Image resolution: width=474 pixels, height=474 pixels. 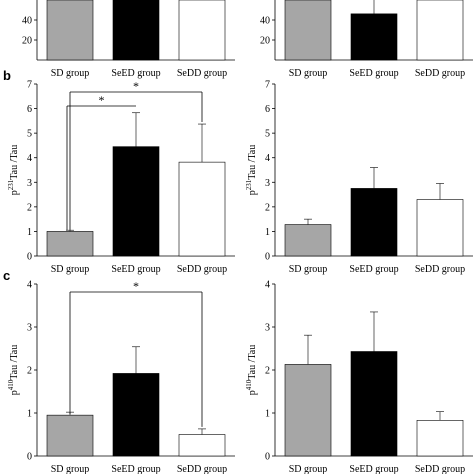 What do you see at coordinates (6, 275) in the screenshot?
I see `panel-letter: c` at bounding box center [6, 275].